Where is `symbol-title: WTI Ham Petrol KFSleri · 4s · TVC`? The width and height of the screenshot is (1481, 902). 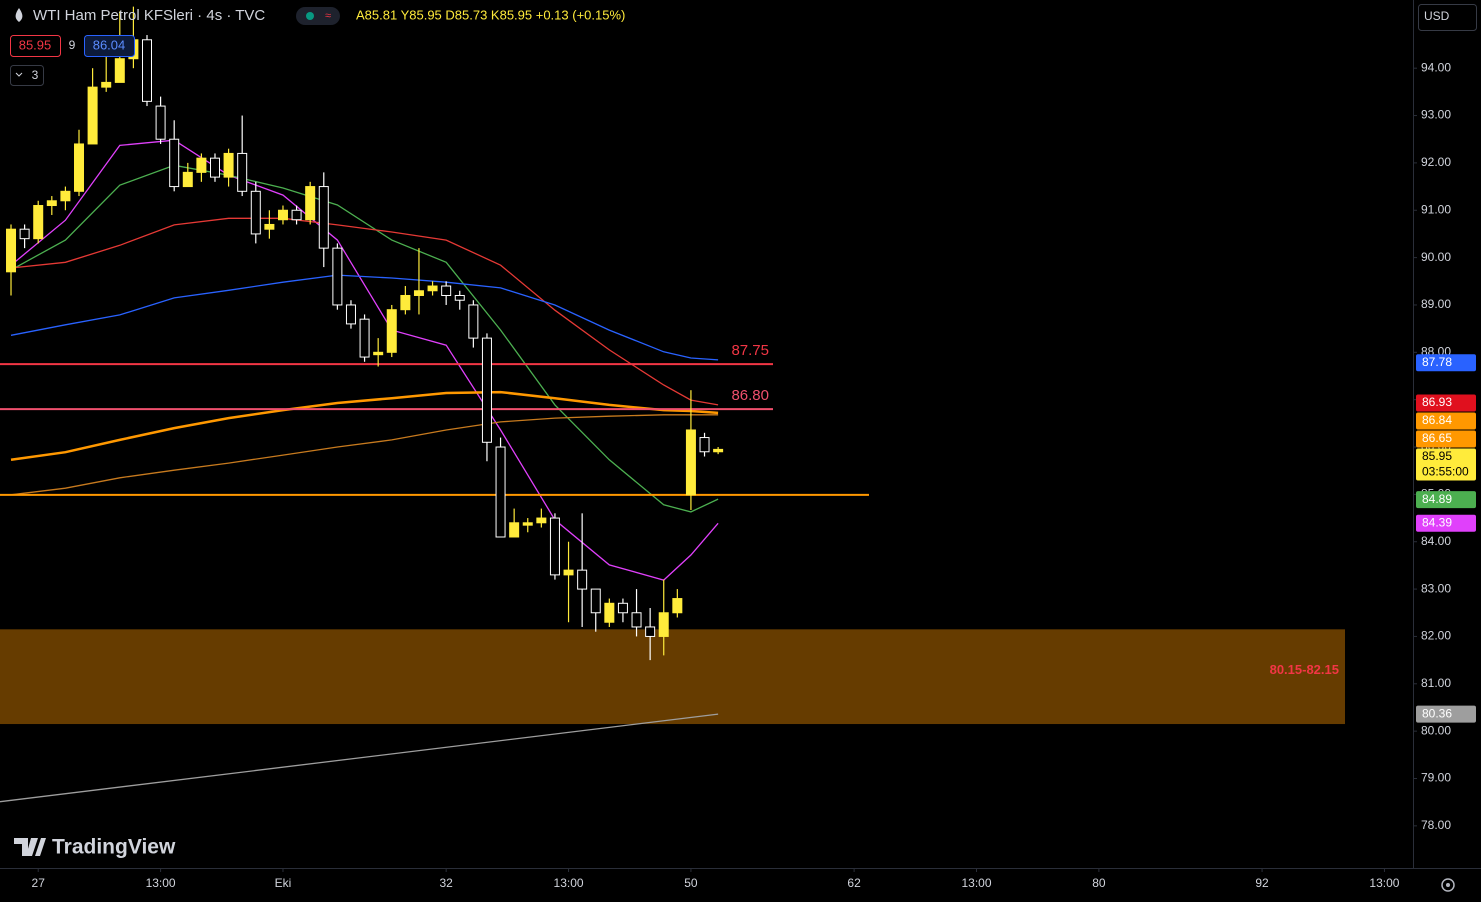
symbol-title: WTI Ham Petrol KFSleri · 4s · TVC is located at coordinates (149, 15).